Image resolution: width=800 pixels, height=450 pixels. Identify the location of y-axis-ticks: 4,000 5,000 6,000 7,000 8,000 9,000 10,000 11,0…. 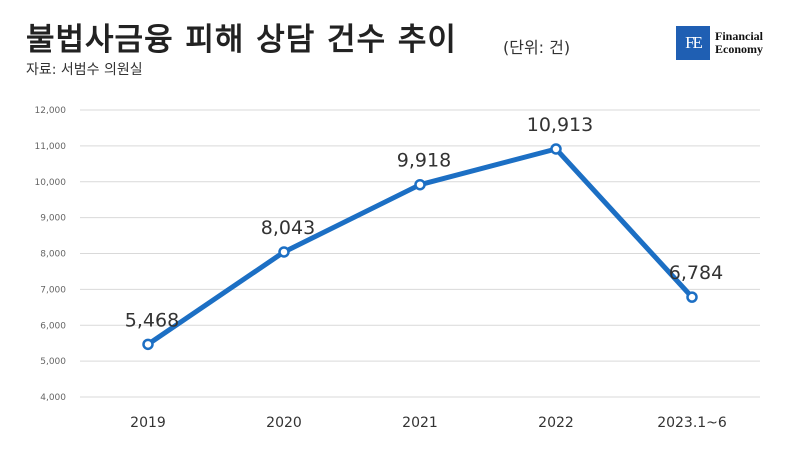
(51, 254).